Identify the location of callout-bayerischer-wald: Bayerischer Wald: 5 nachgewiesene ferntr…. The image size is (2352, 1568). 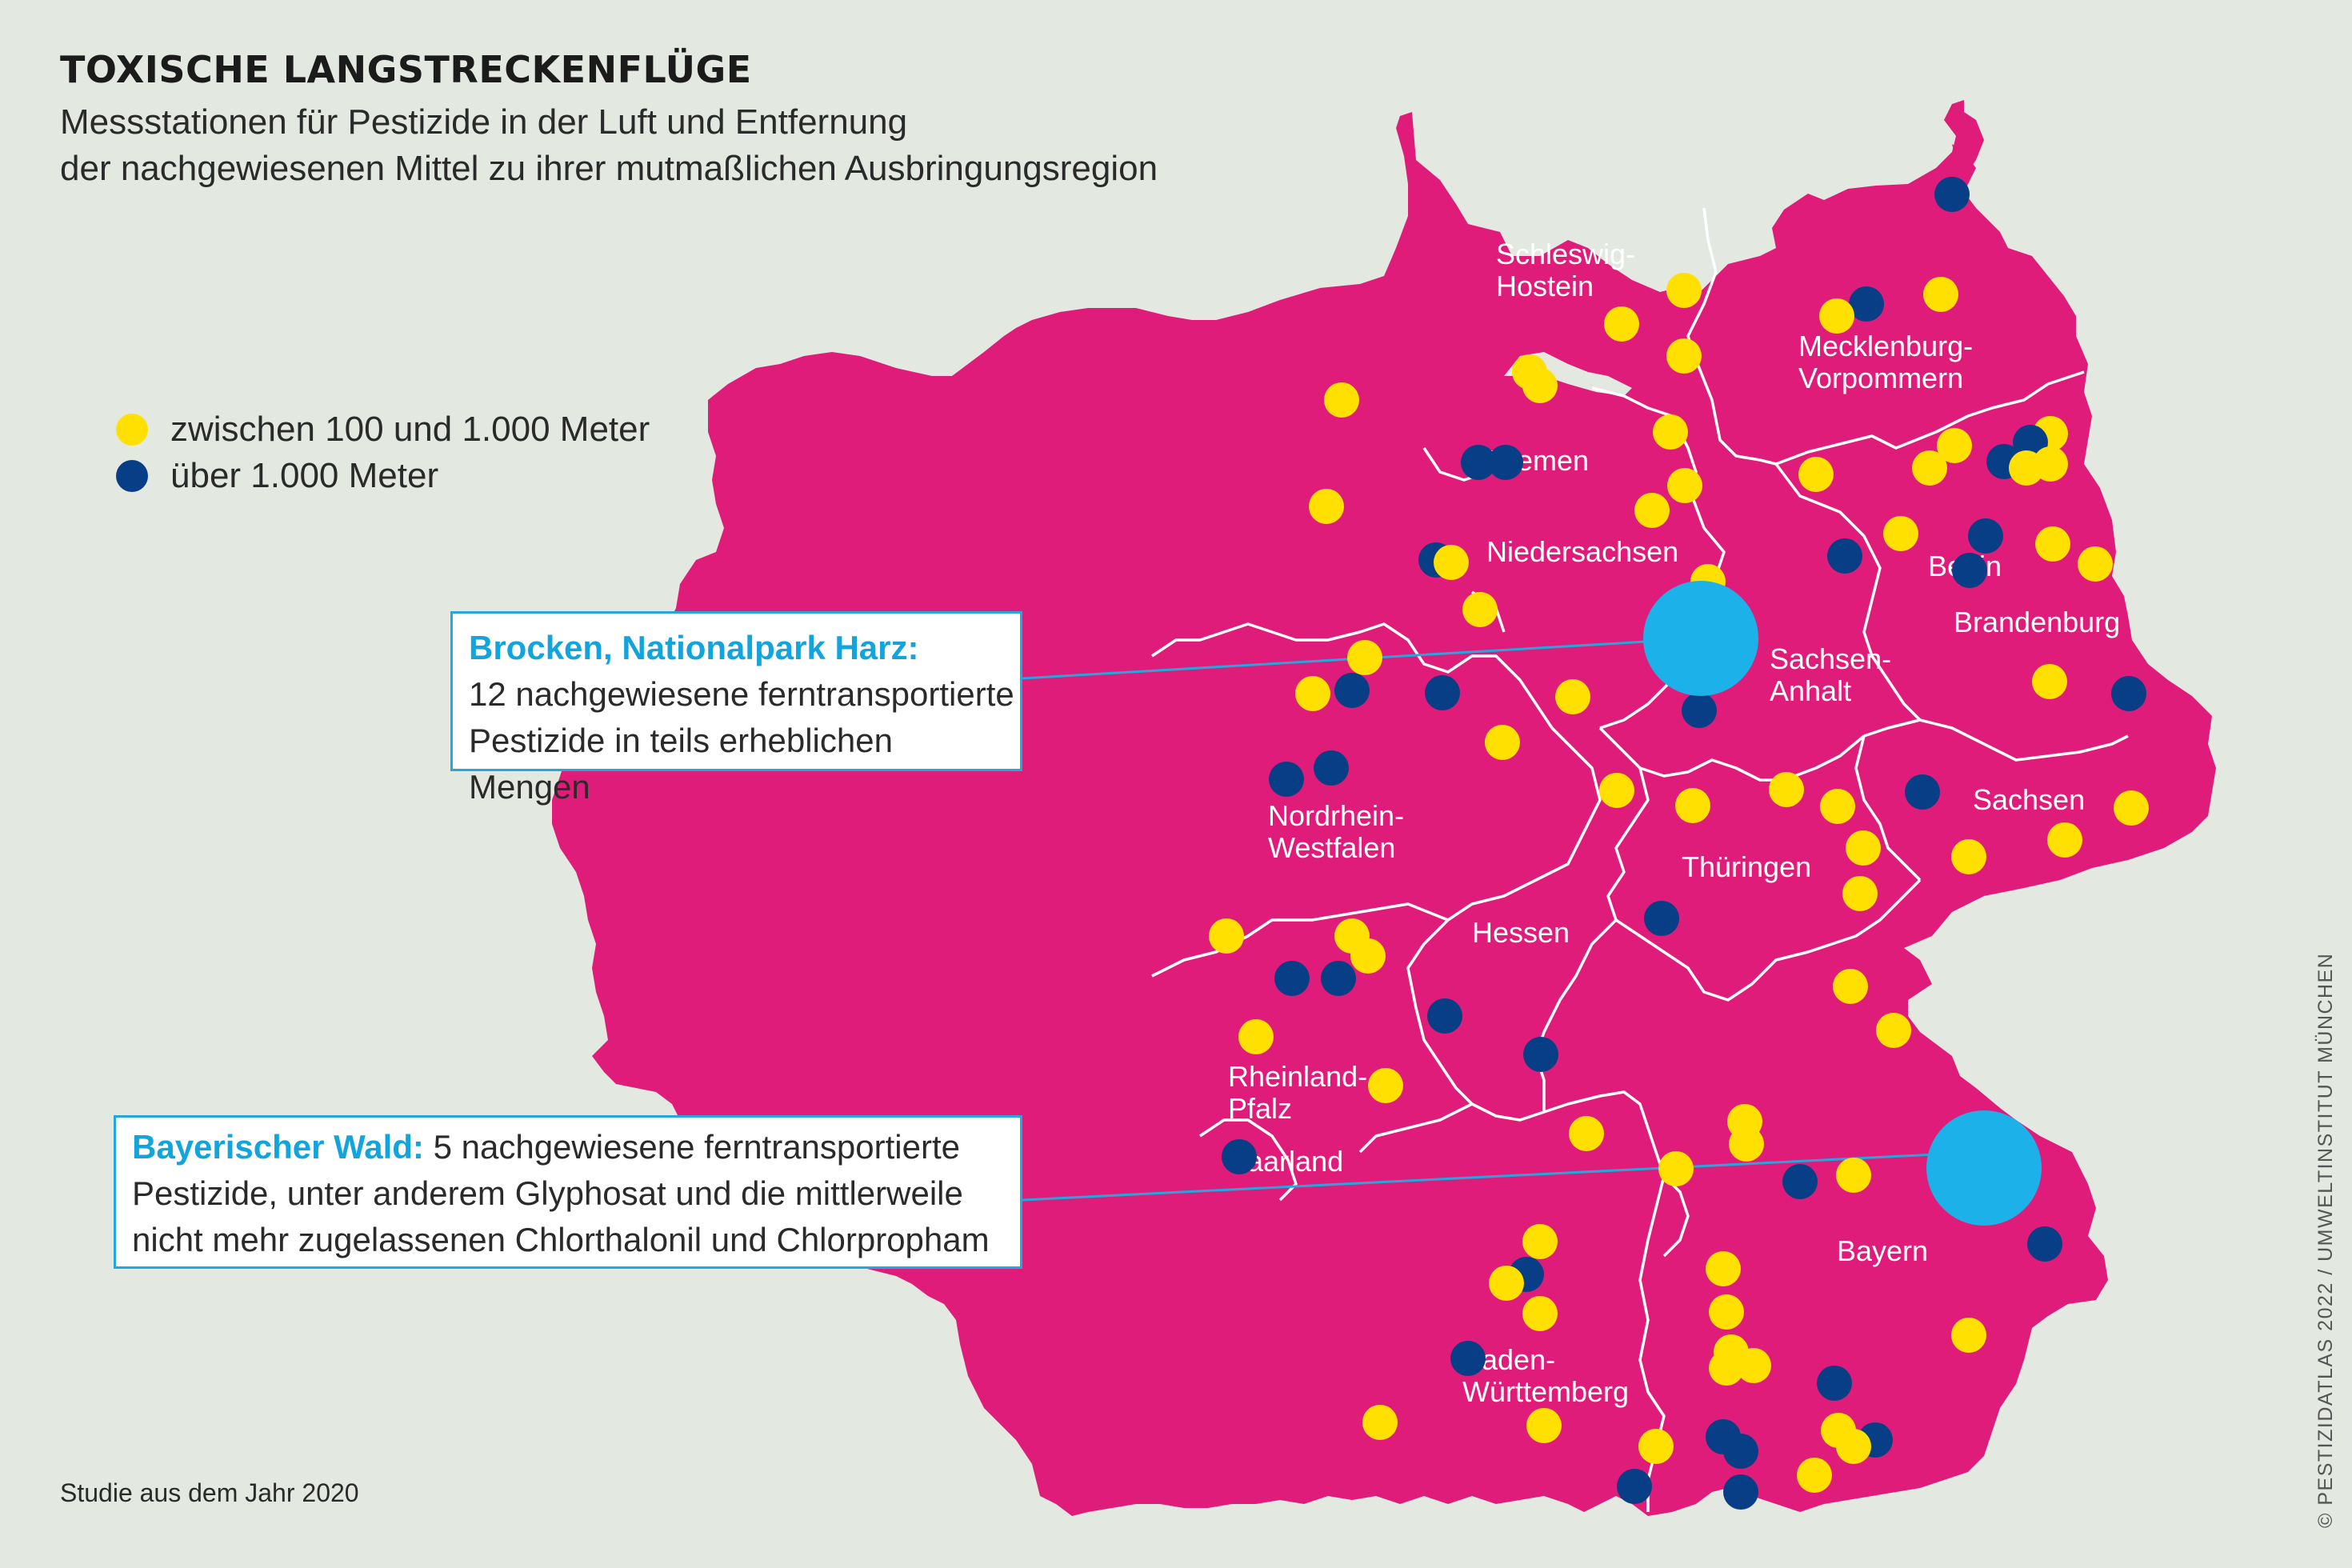
(568, 1192).